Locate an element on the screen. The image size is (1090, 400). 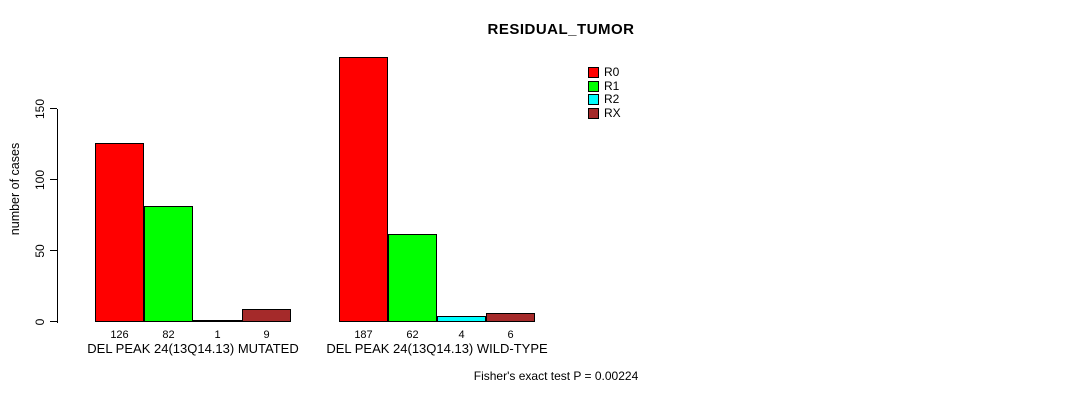
legend-swatch-r2 is located at coordinates (593, 100).